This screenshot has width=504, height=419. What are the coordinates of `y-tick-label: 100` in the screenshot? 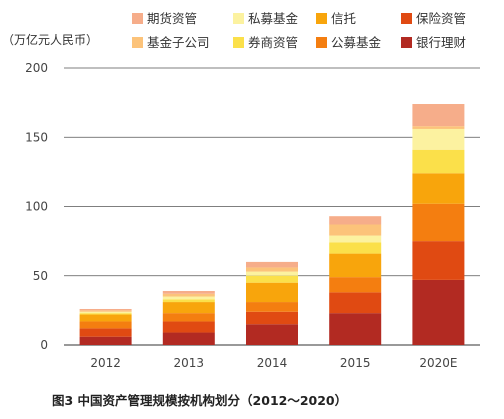 It's located at (36, 207).